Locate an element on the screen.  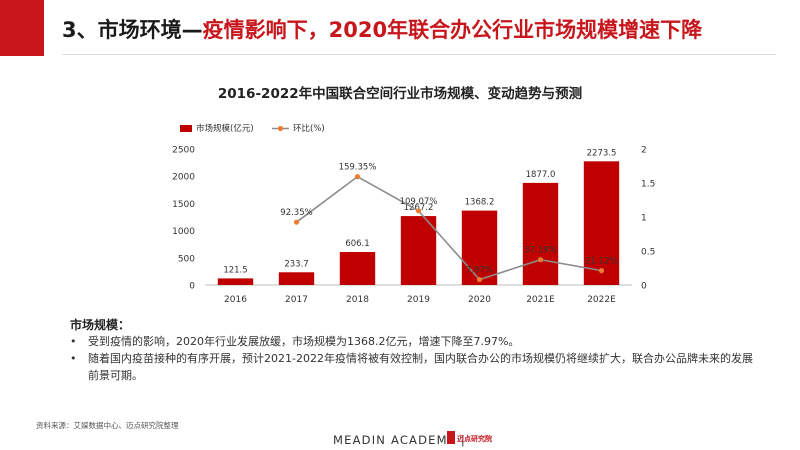
bar-value-label: 606.1 is located at coordinates (357, 244).